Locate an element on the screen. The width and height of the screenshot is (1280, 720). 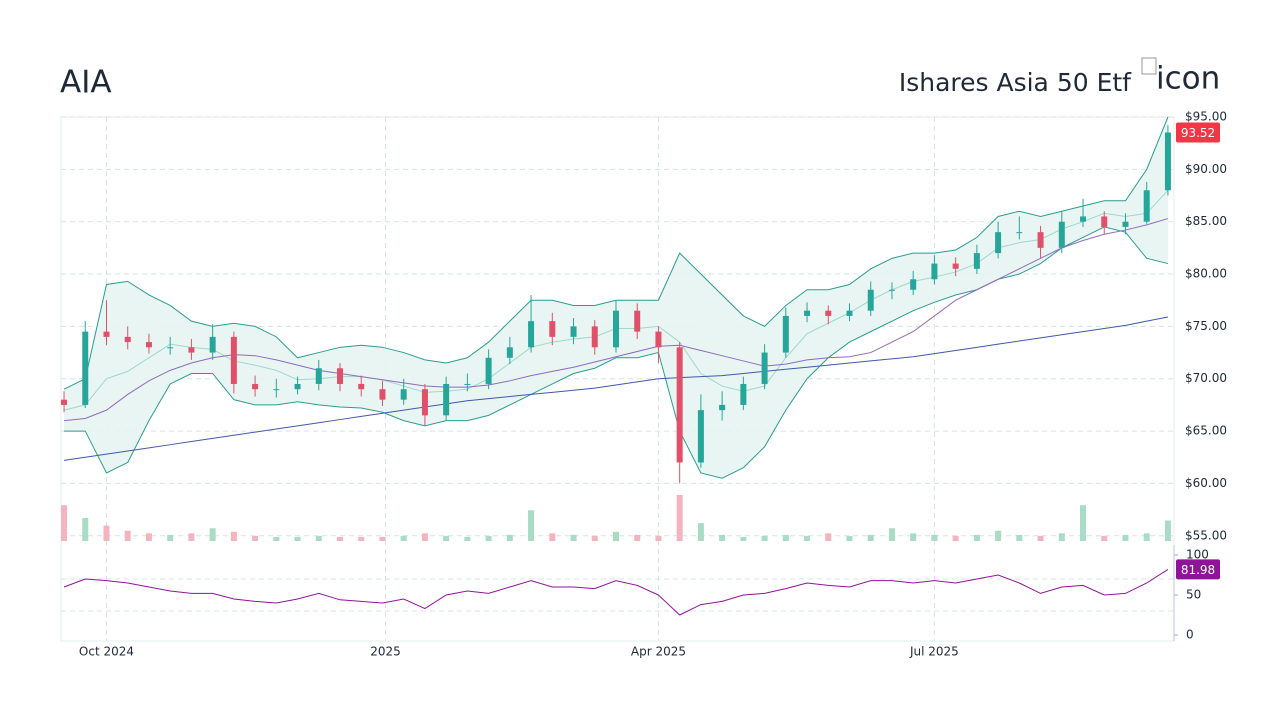
y-tick-label: $95.00 is located at coordinates (1206, 117).